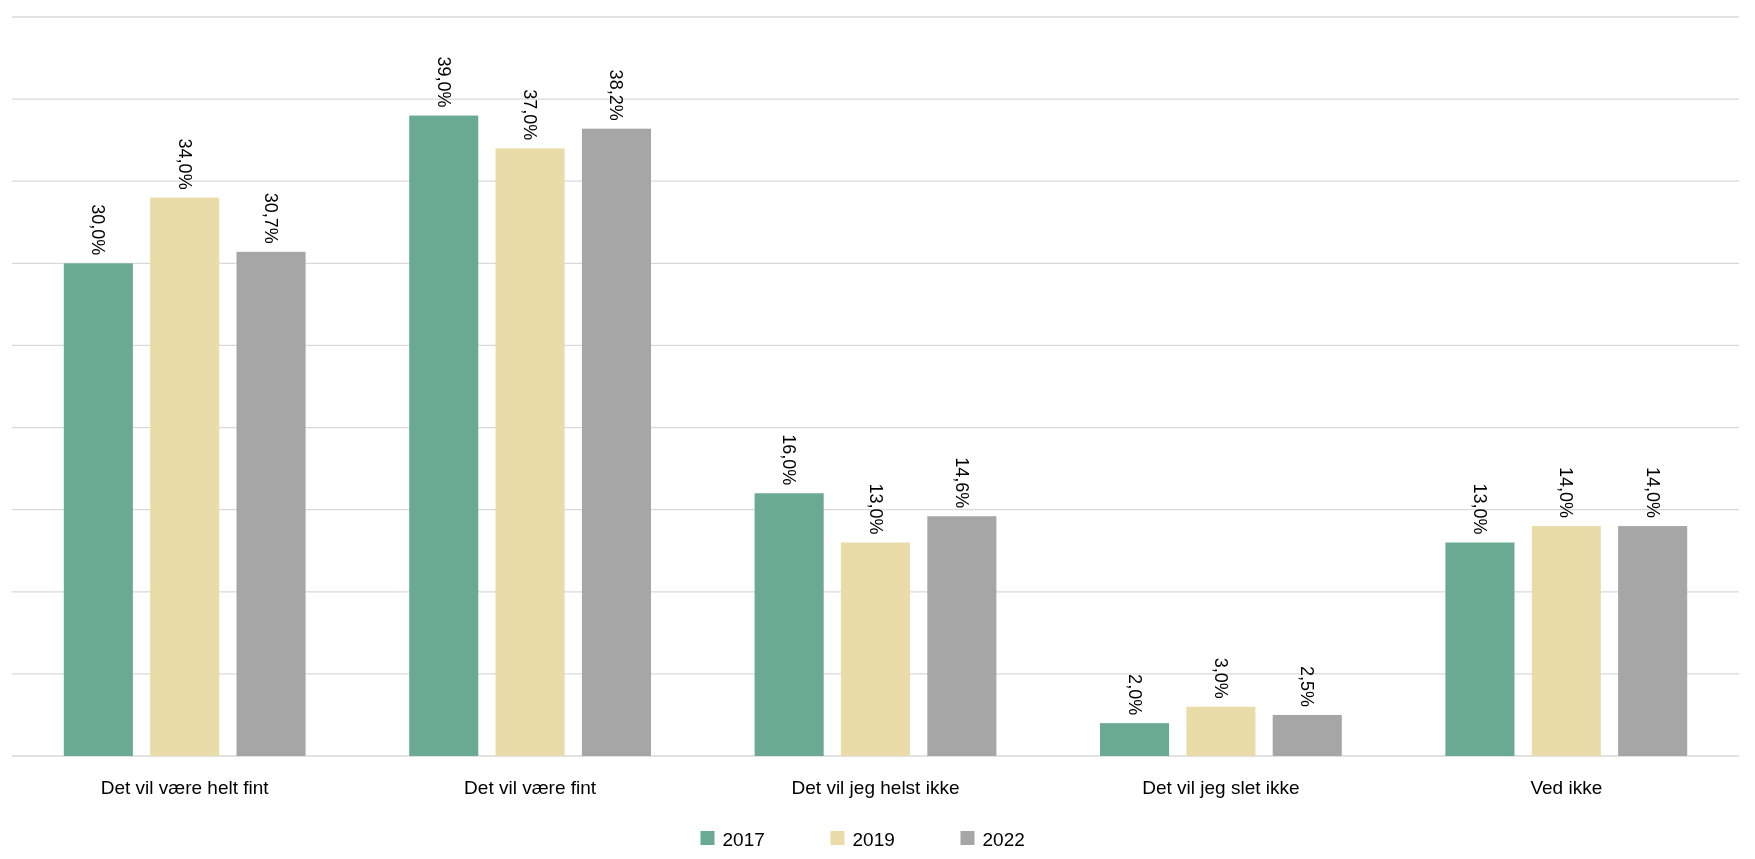 The width and height of the screenshot is (1755, 859). Describe the element at coordinates (789, 460) in the screenshot. I see `data-label: 16,0%` at that location.